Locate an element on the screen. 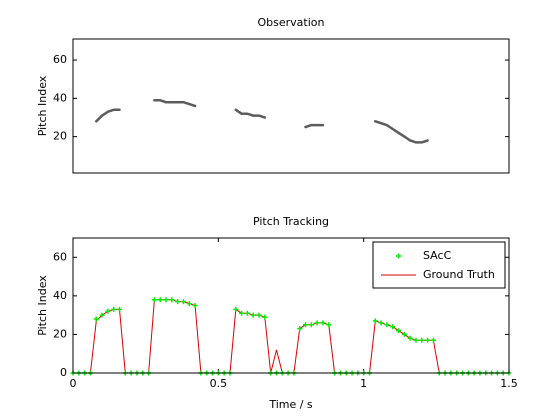 This screenshot has height=420, width=560. chart-title: Pitch Tracking is located at coordinates (291, 221).